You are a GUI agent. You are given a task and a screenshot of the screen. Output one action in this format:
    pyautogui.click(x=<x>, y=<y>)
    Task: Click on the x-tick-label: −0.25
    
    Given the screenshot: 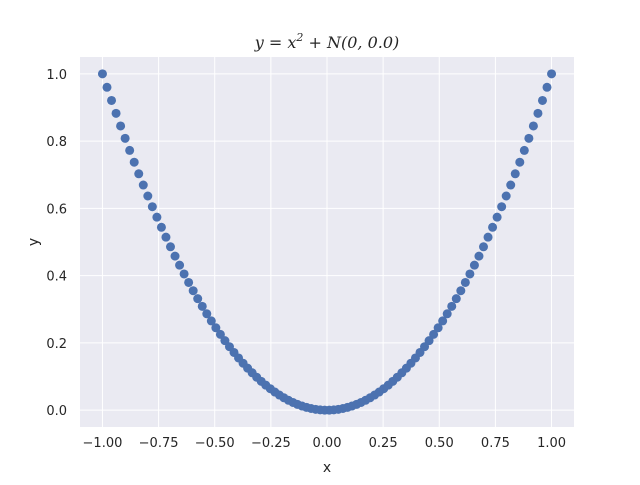 What is the action you would take?
    pyautogui.click(x=271, y=443)
    